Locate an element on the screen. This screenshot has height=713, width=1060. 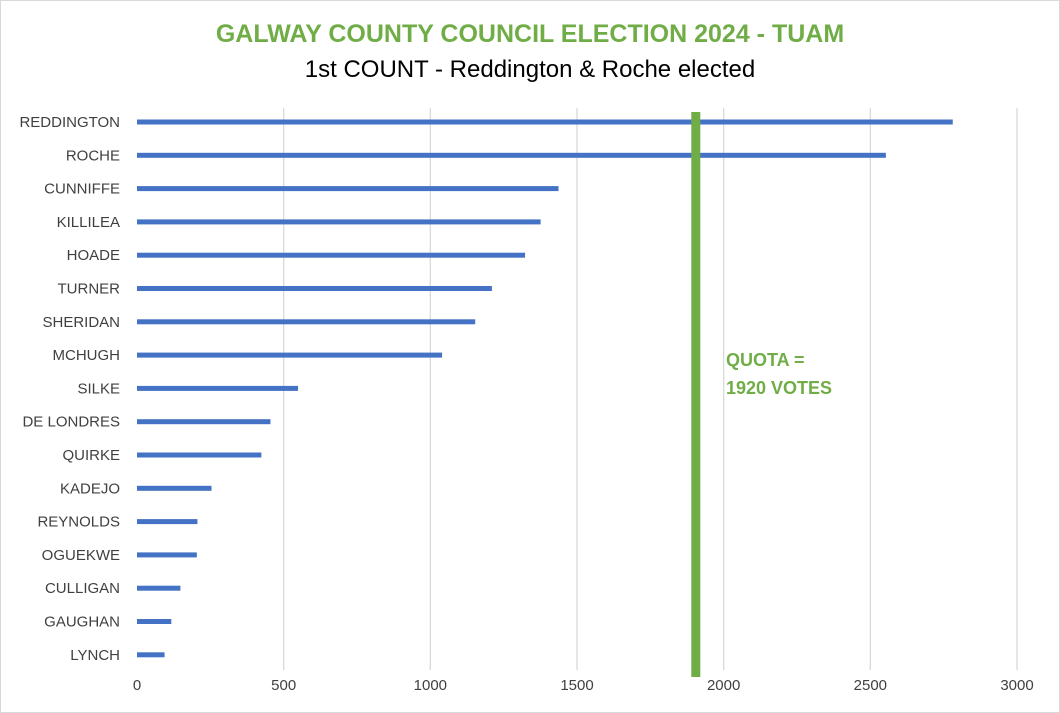
bar-cunniffe is located at coordinates (348, 189).